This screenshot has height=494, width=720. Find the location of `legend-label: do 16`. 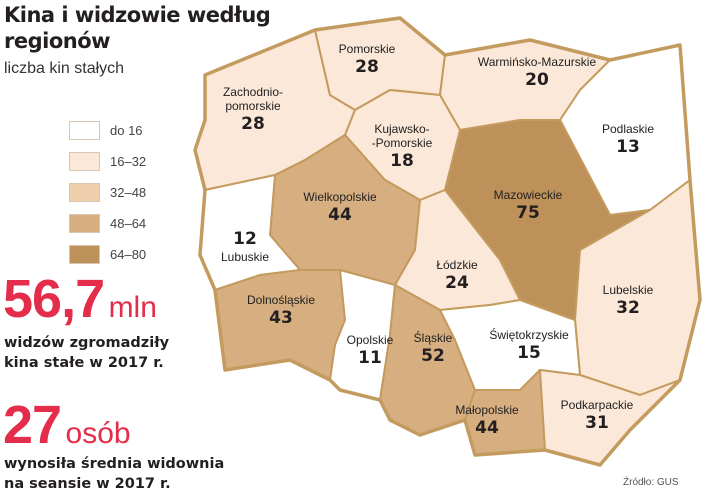

legend-label: do 16 is located at coordinates (126, 130).